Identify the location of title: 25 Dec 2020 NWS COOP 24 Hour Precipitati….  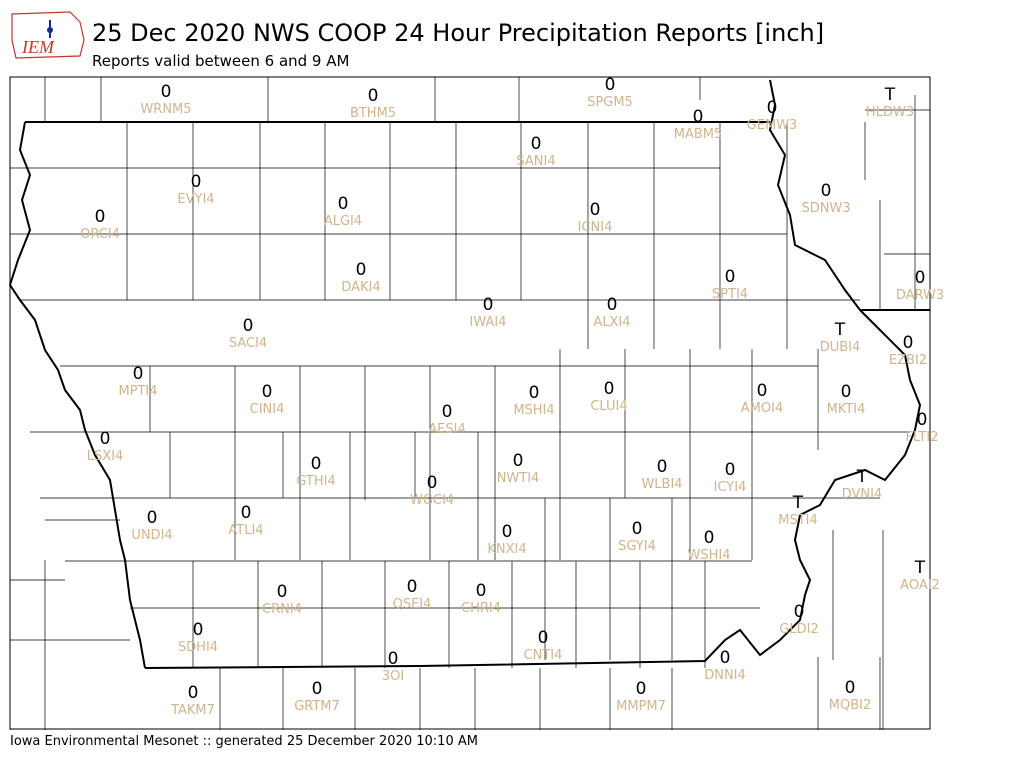
(458, 33).